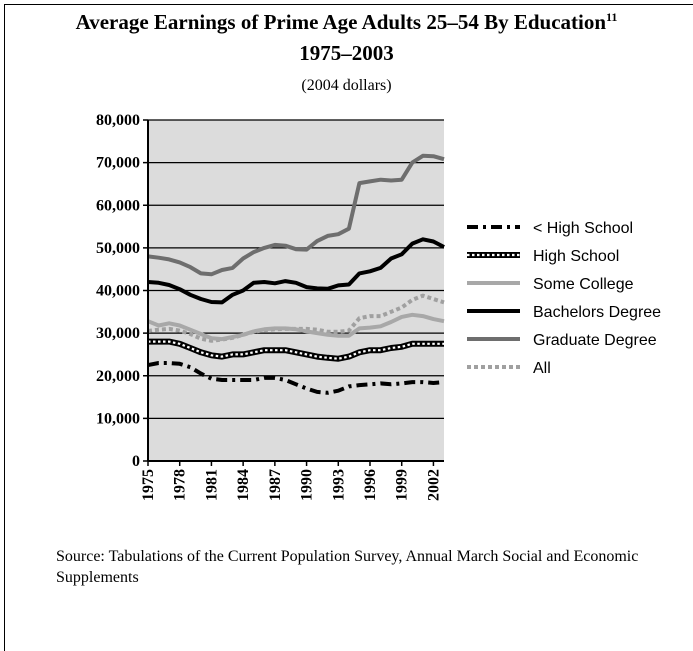 The image size is (693, 651). I want to click on series-line-all, so click(296, 318).